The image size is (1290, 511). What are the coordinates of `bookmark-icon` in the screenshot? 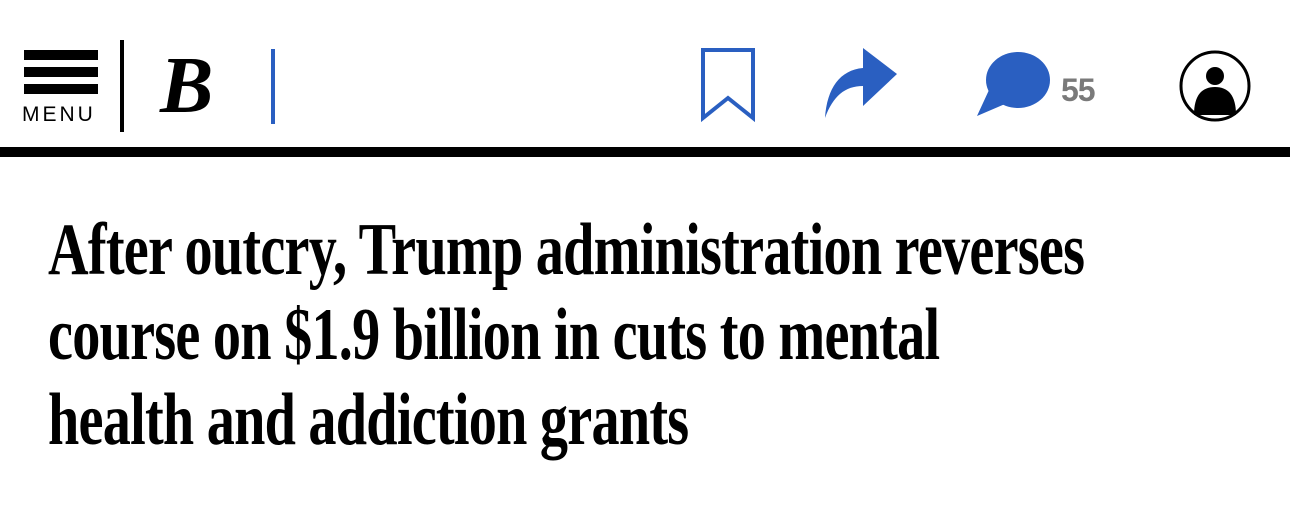 It's located at (729, 86).